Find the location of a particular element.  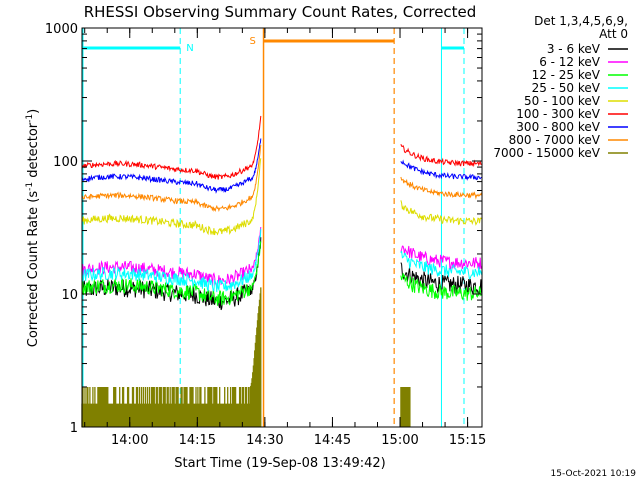

y-tick-label: 1 is located at coordinates (74, 428).